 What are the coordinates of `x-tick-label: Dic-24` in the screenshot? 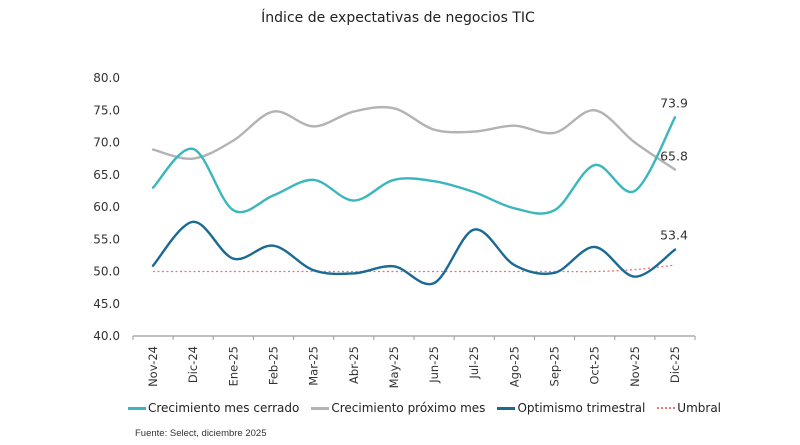 It's located at (193, 364).